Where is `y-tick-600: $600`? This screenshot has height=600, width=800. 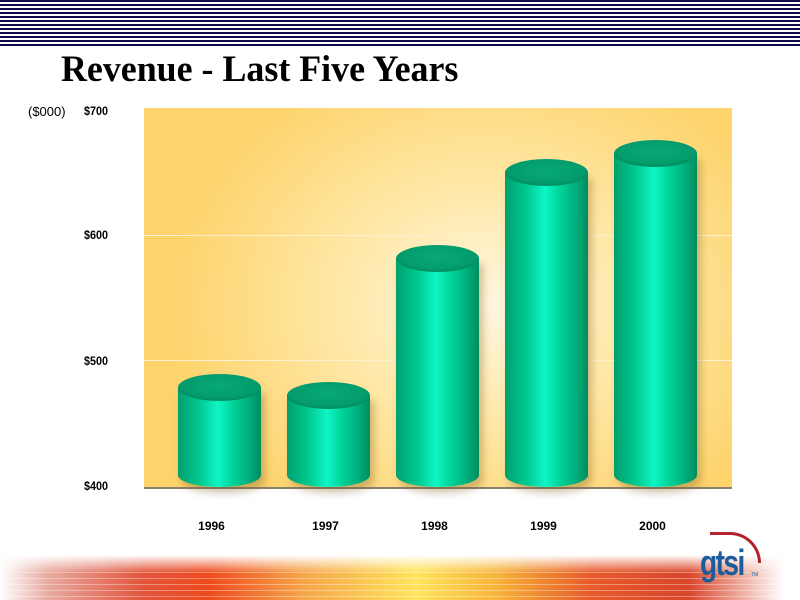 y-tick-600: $600 is located at coordinates (96, 235).